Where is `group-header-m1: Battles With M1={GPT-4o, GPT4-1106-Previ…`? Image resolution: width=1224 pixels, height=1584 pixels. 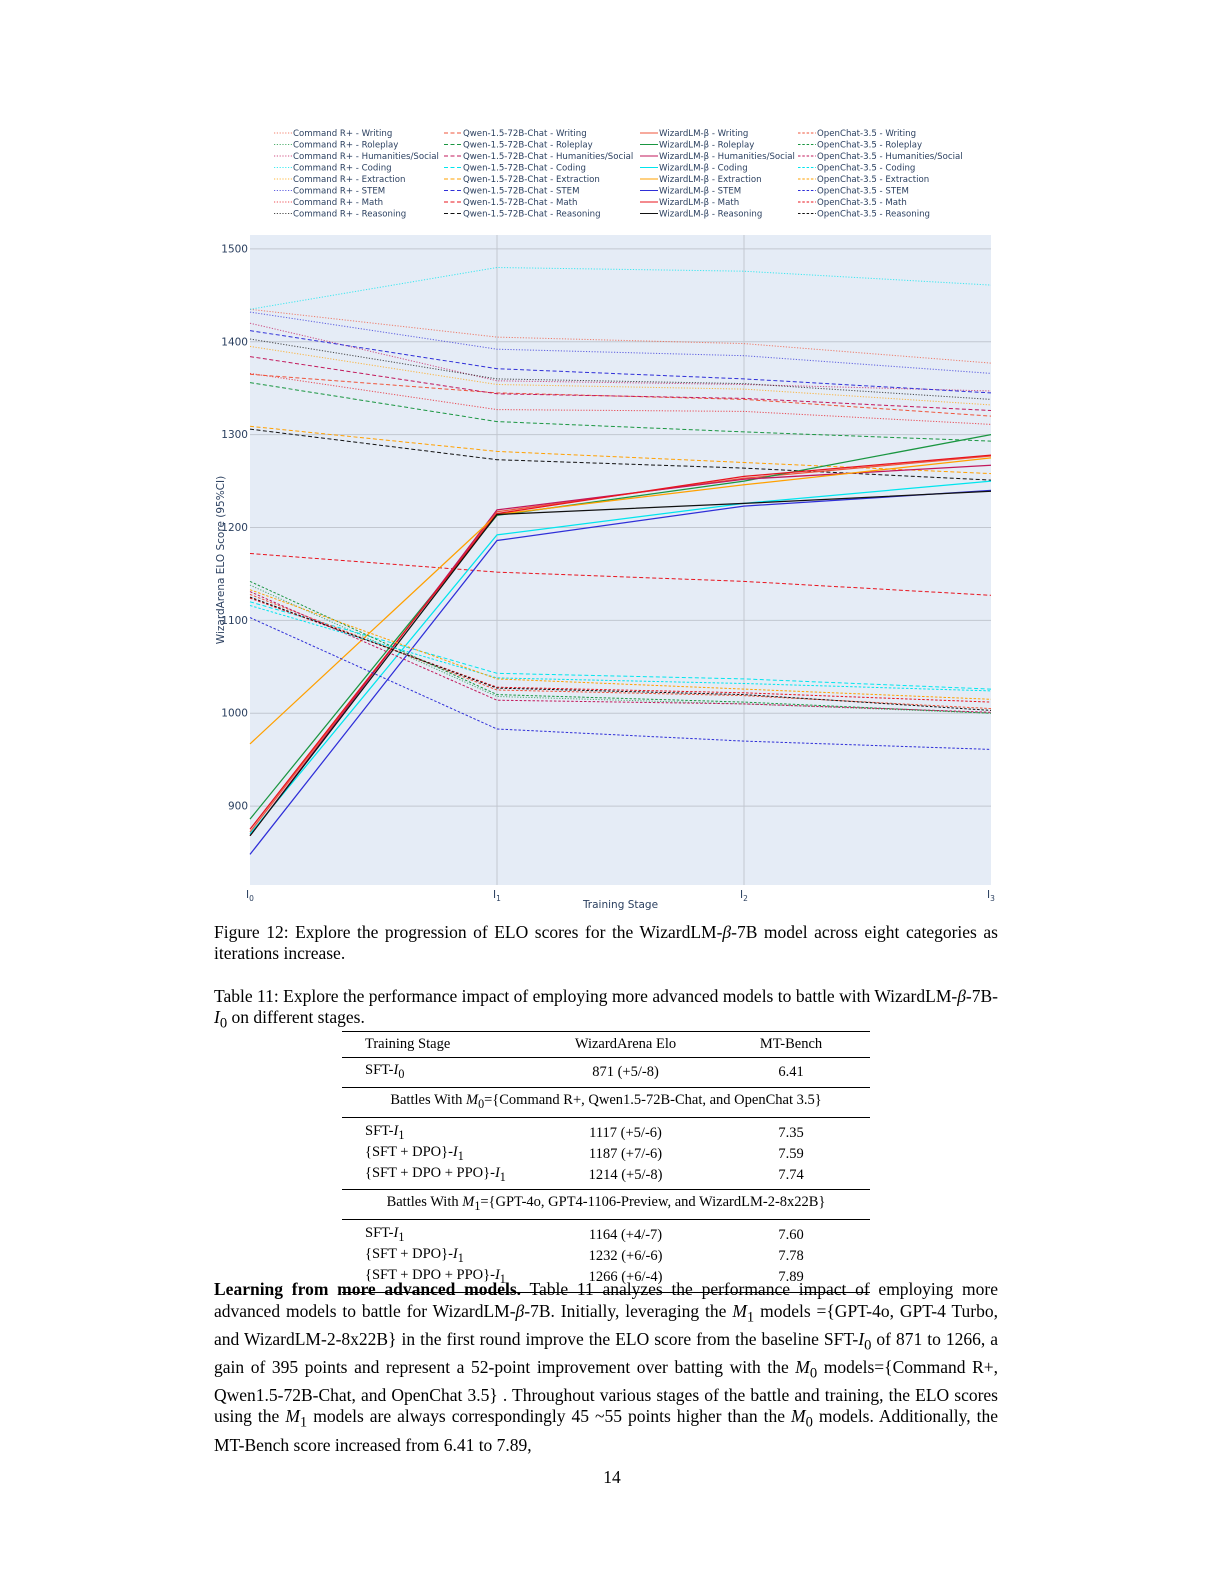 group-header-m1: Battles With M1={GPT-4o, GPT4-1106-Previ… is located at coordinates (606, 1205).